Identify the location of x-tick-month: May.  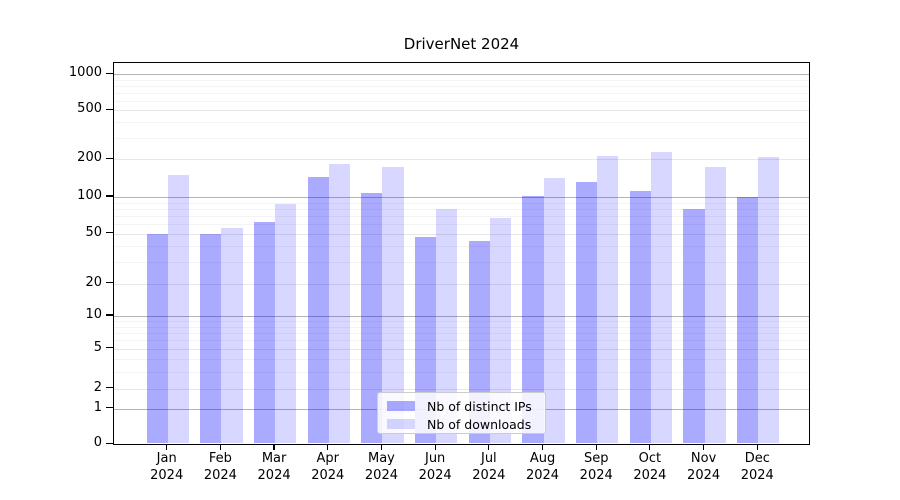
(381, 458).